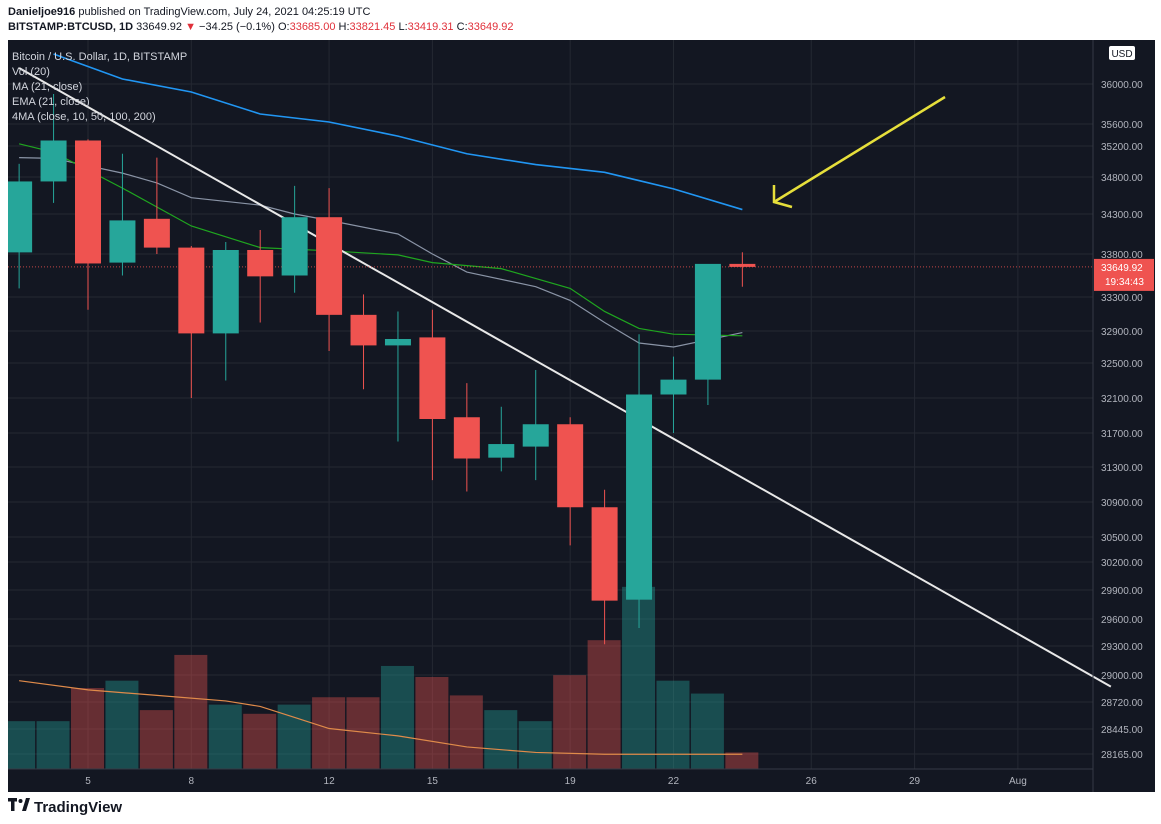 The height and width of the screenshot is (824, 1161). Describe the element at coordinates (580, 808) in the screenshot. I see `footer: TradingView` at that location.